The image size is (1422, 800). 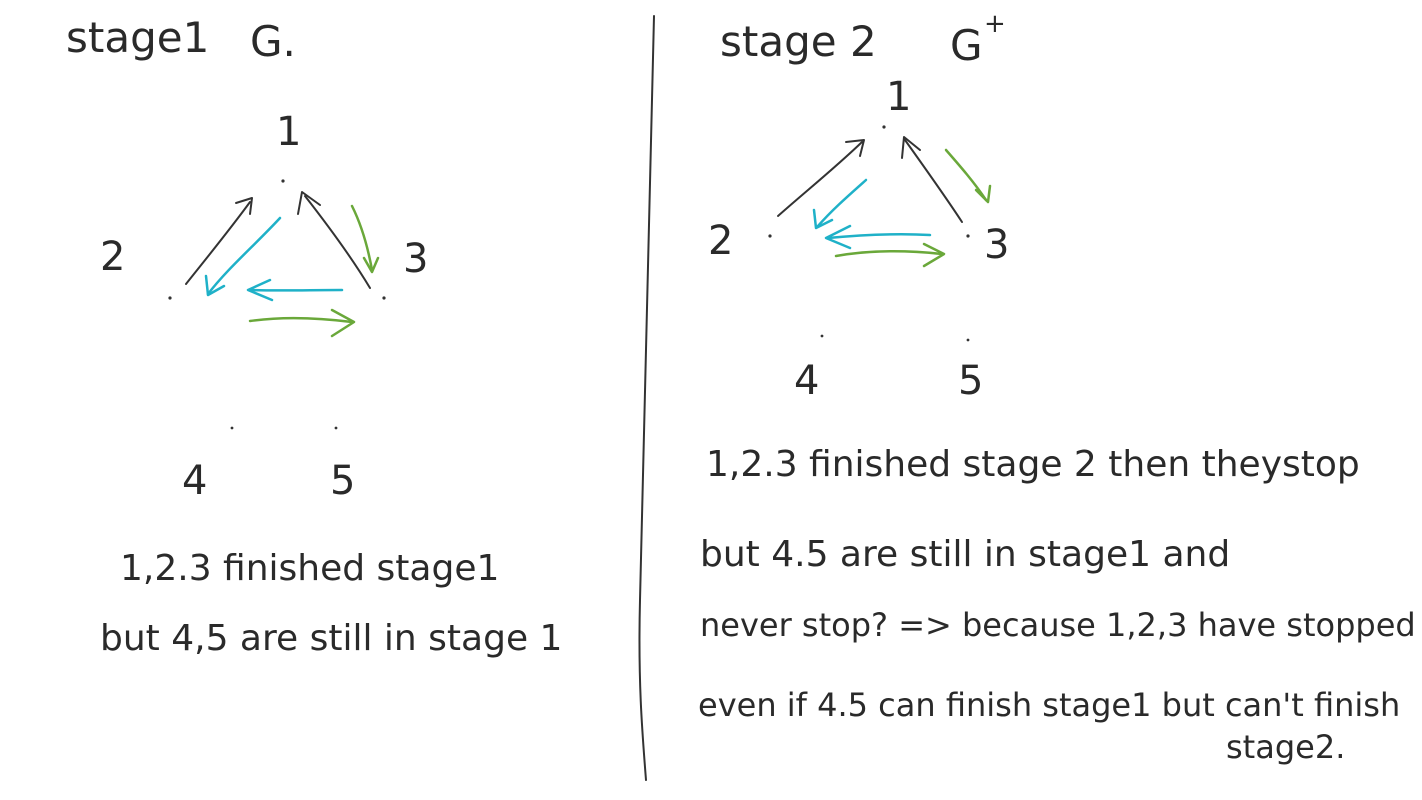 What do you see at coordinates (968, 340) in the screenshot?
I see `stage2-node-5-dot` at bounding box center [968, 340].